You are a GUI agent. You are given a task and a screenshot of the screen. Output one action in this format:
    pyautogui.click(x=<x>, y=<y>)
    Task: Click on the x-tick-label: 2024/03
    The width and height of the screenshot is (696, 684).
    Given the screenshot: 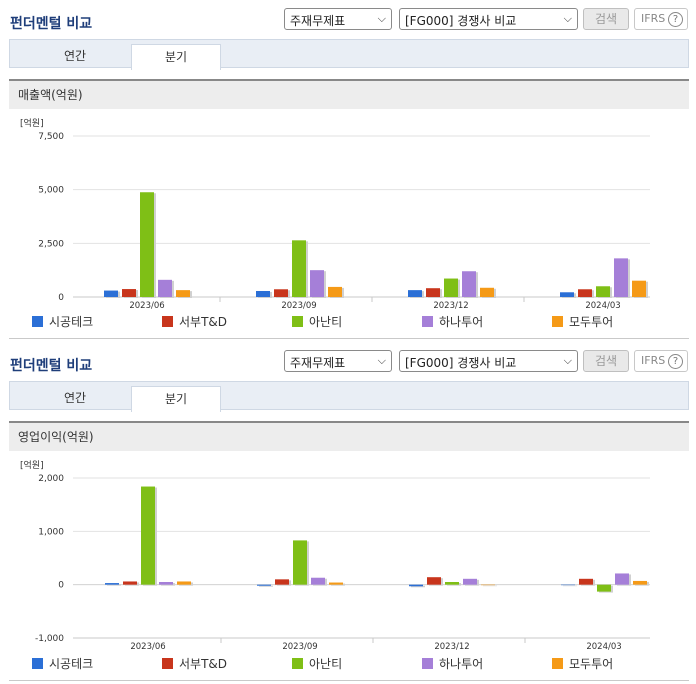 What is the action you would take?
    pyautogui.click(x=602, y=305)
    